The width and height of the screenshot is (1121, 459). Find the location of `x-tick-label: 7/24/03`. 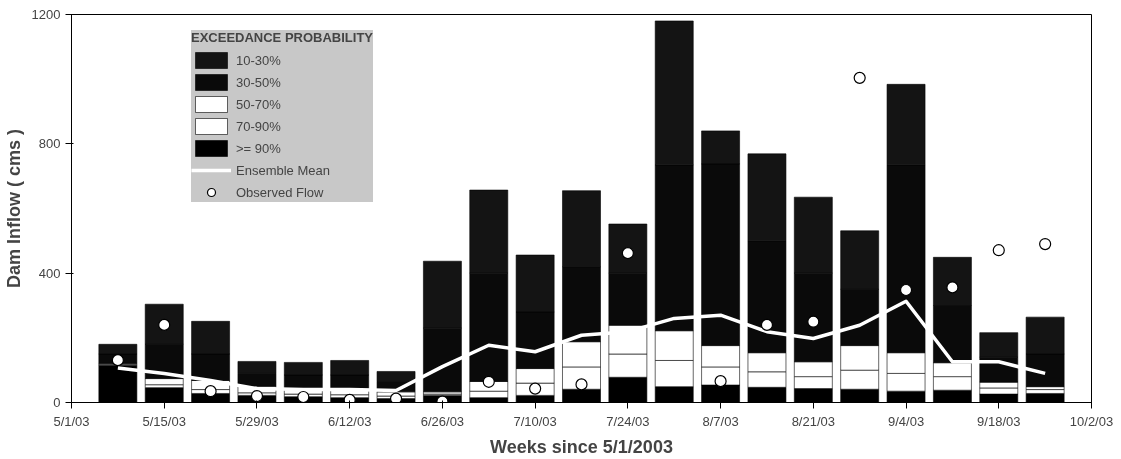

x-tick-label: 7/24/03 is located at coordinates (628, 421).